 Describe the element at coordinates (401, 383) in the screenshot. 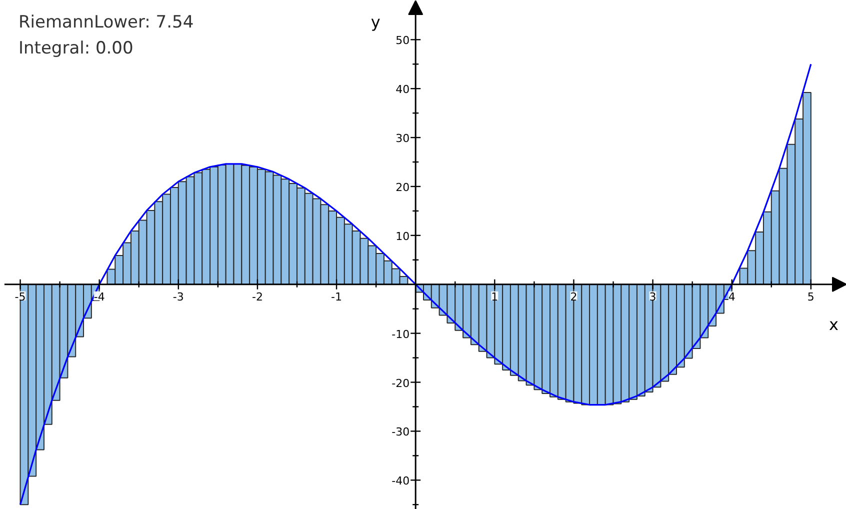

I see `y-tick-label: -20` at that location.